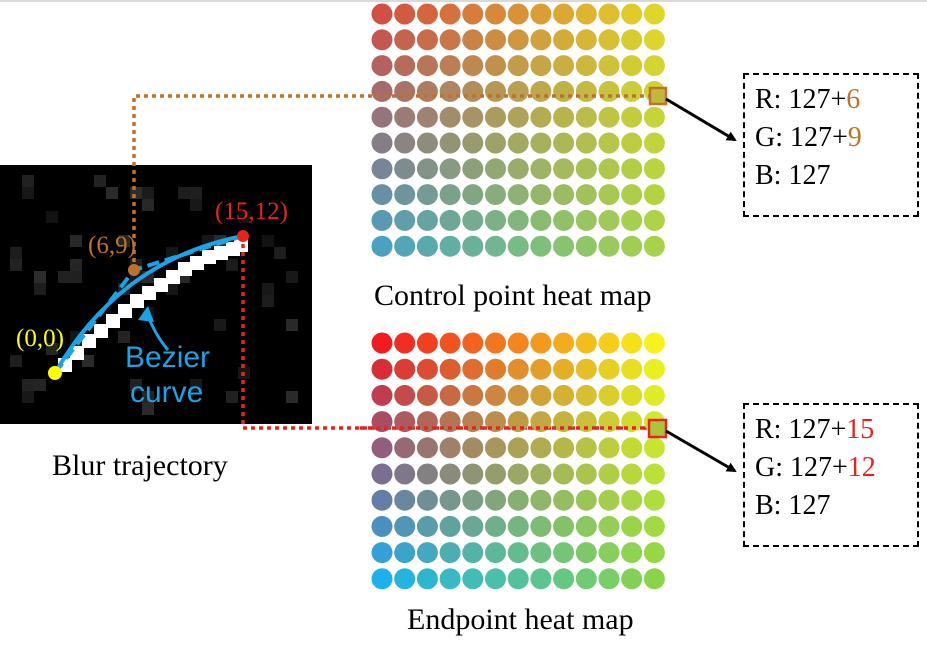 This screenshot has width=927, height=651. Describe the element at coordinates (836, 430) in the screenshot. I see `endpoint-r-row: R: 127+15` at that location.